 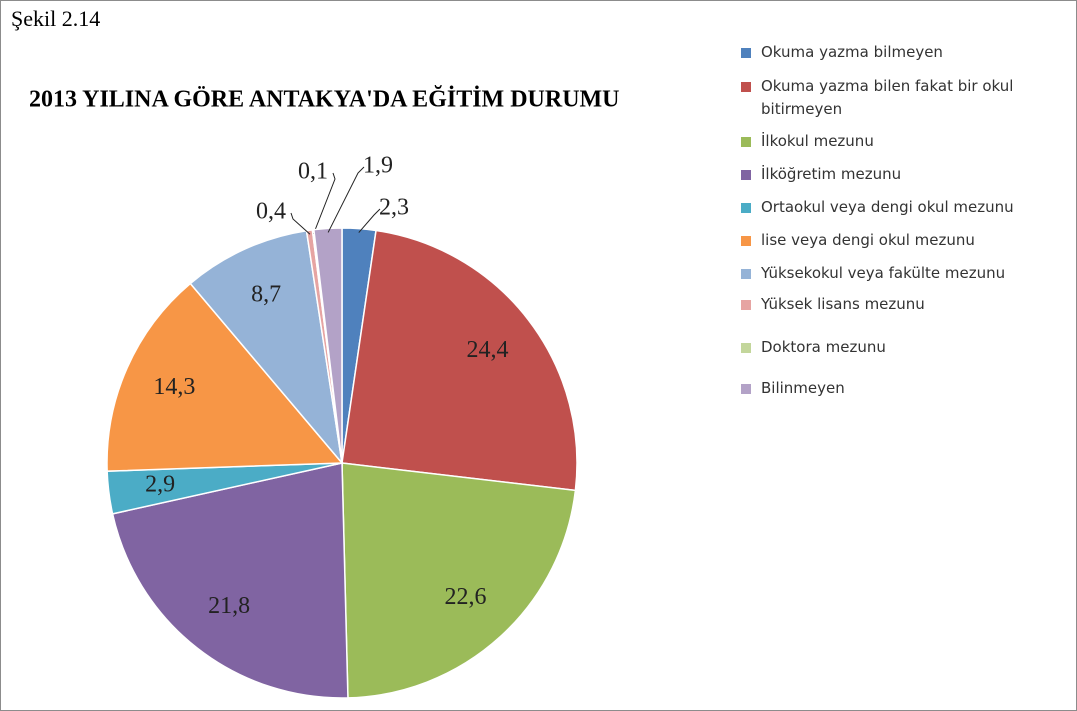 I want to click on data-label: 24,4, so click(x=487, y=350).